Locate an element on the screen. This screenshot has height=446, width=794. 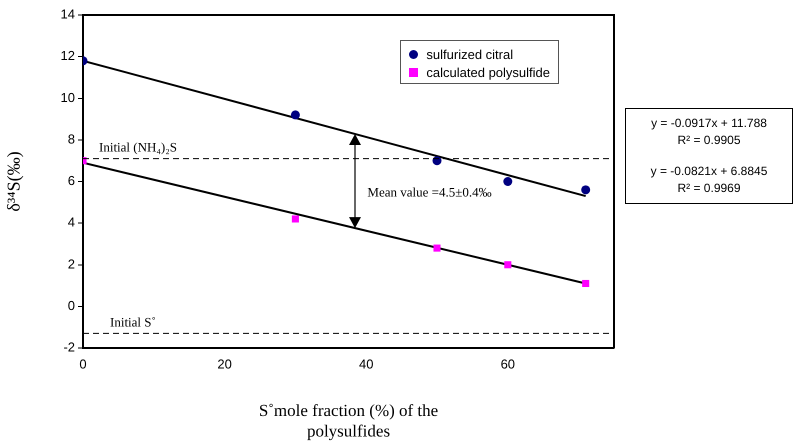
ref-line-label: Initial (NH₄)₂S is located at coordinates (138, 147).